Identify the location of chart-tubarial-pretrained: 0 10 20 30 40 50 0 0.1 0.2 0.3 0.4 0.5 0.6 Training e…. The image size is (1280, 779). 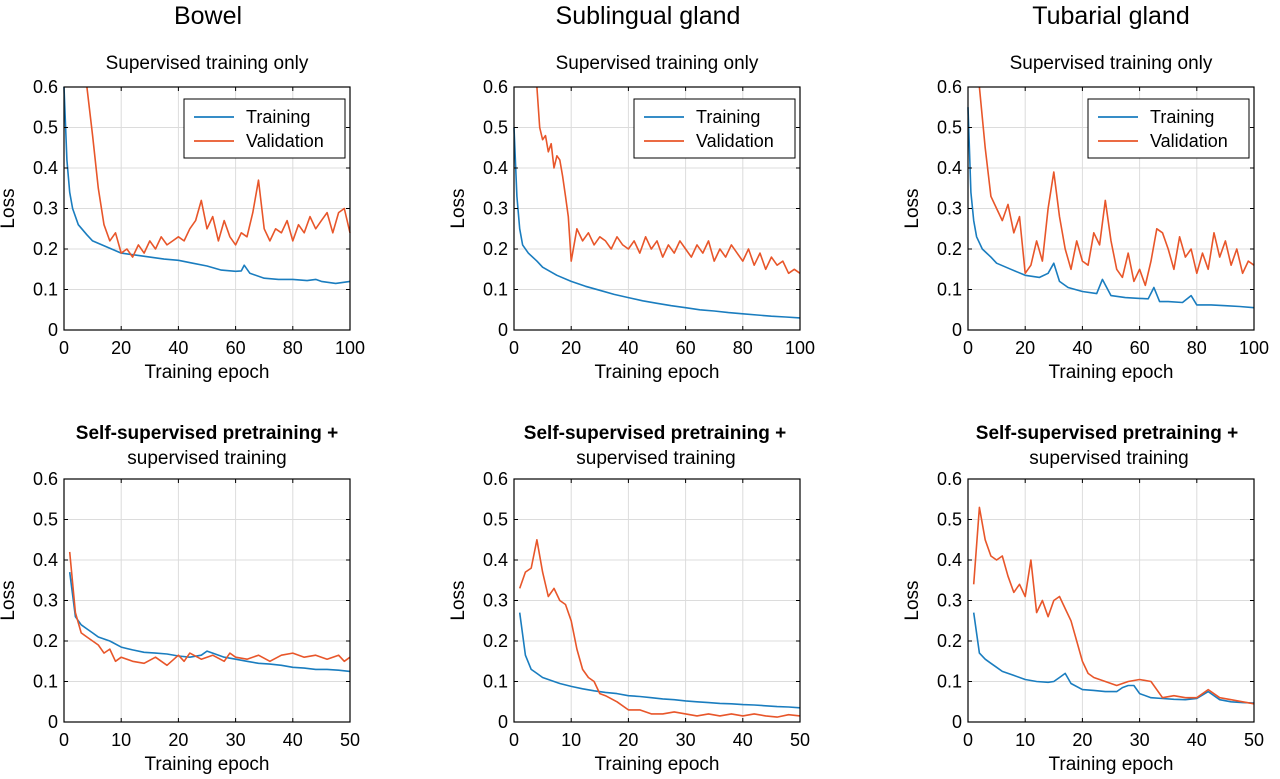
(1083, 622).